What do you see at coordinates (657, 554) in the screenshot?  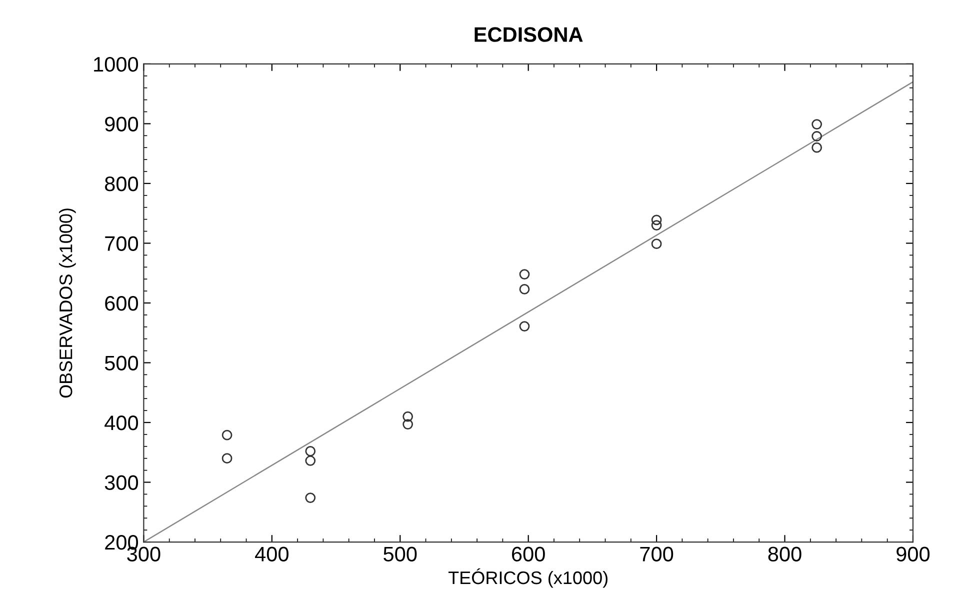 I see `x-tick-label: 700` at bounding box center [657, 554].